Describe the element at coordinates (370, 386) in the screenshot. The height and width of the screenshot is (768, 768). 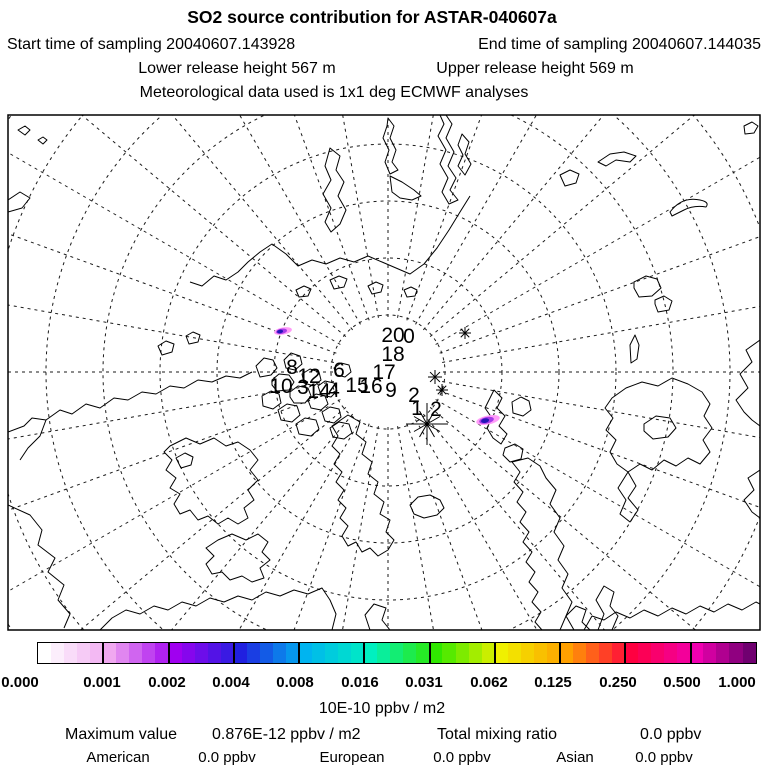
I see `trajectory-point-label: 16` at that location.